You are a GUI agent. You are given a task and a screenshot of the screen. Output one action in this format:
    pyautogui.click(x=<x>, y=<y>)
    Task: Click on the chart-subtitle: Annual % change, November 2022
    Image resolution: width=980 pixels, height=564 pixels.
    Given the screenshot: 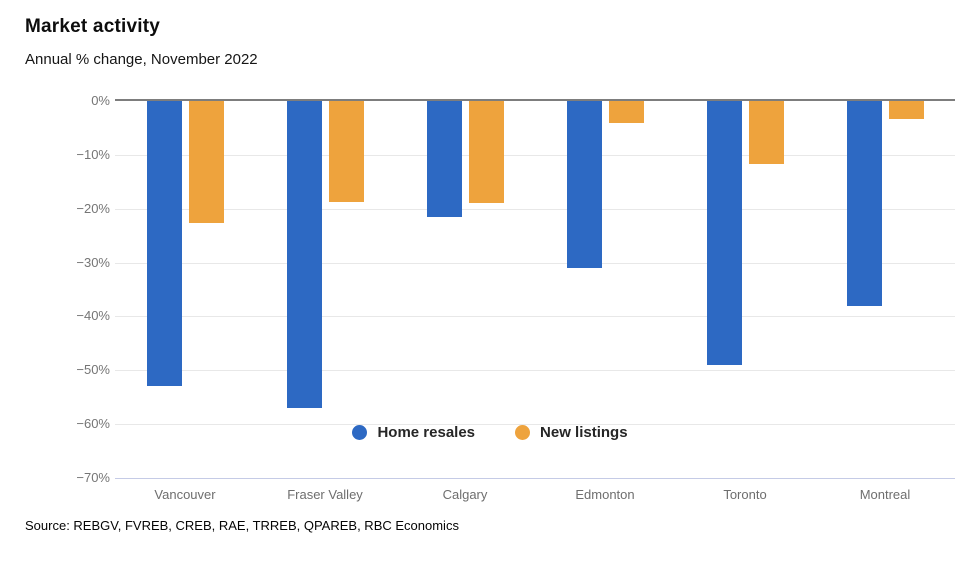 What is the action you would take?
    pyautogui.click(x=141, y=59)
    